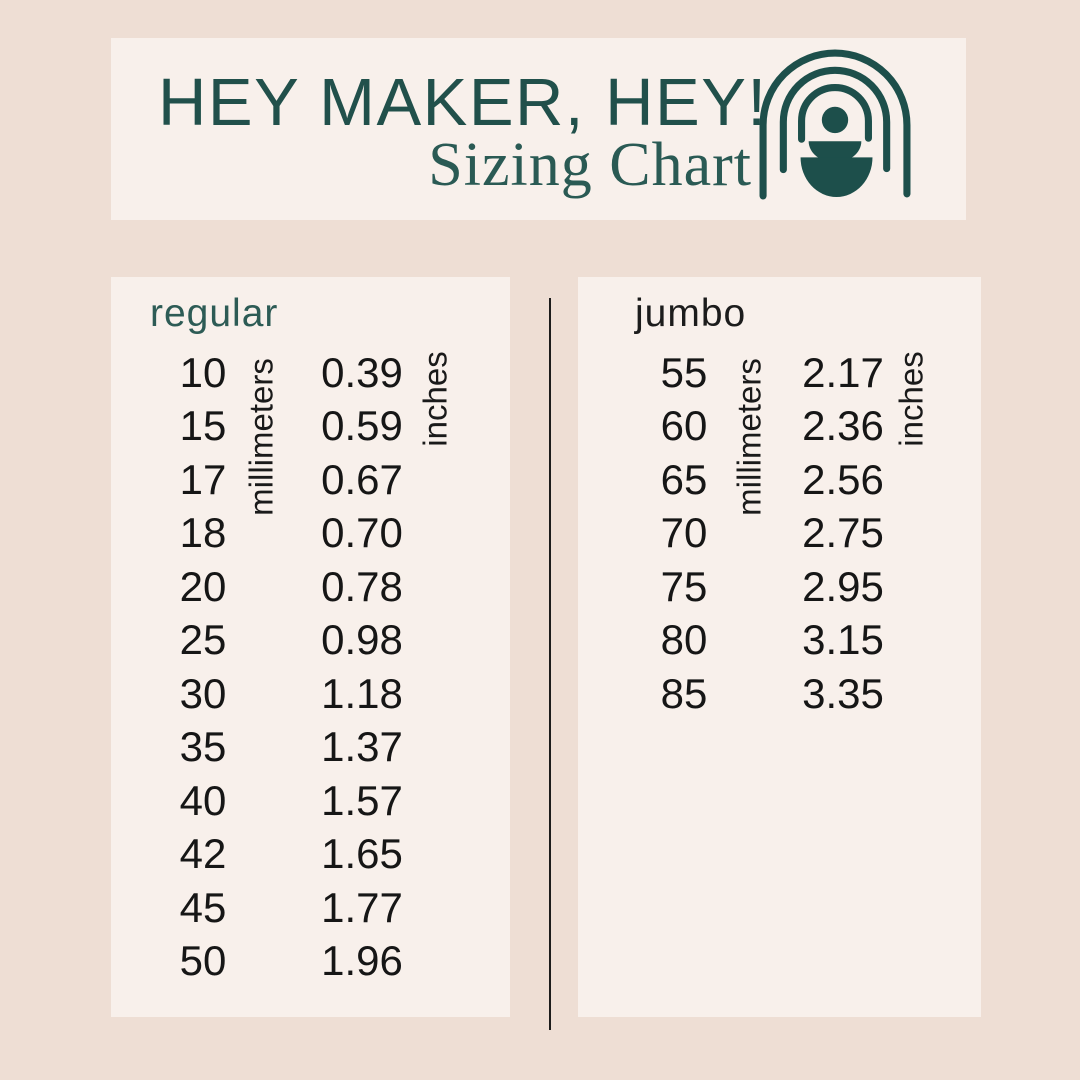  What do you see at coordinates (362, 533) in the screenshot?
I see `inches-value: 0.70` at bounding box center [362, 533].